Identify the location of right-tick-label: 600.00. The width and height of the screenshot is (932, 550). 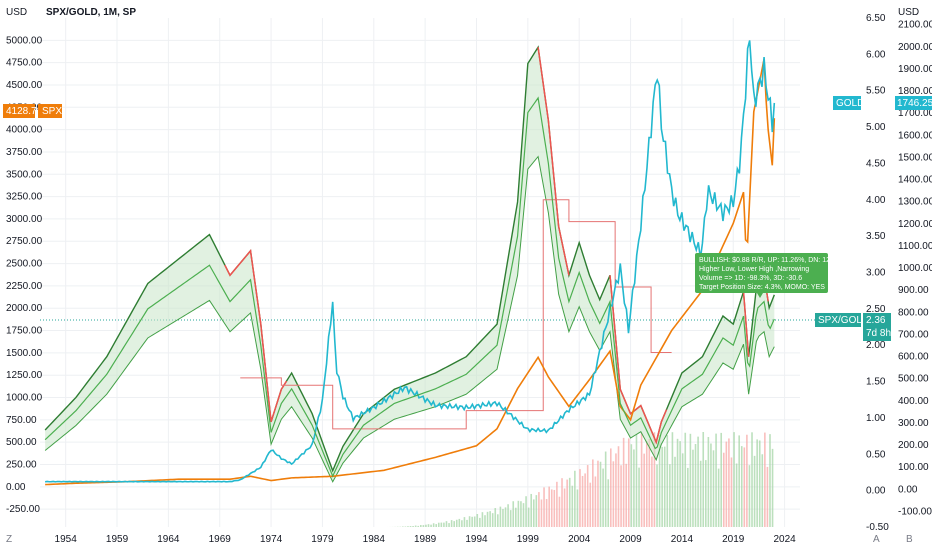
(913, 357).